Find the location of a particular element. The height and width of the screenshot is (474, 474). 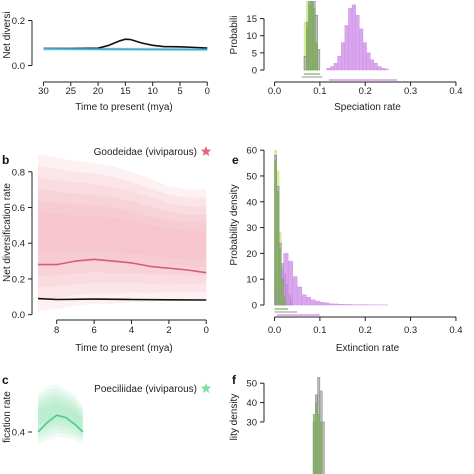

x-tick-label: 0.1 is located at coordinates (319, 330).